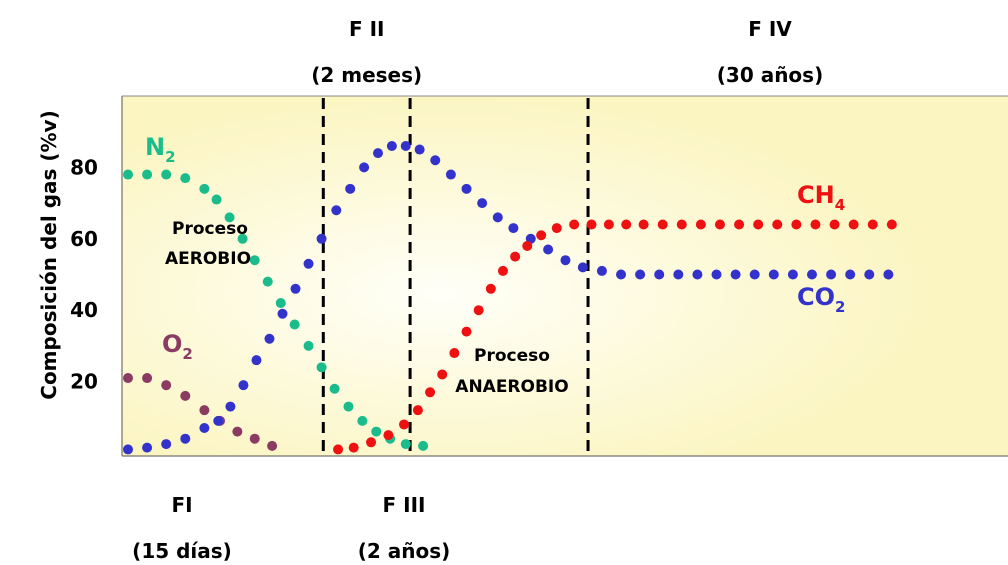 Image resolution: width=1008 pixels, height=565 pixels. I want to click on annotation-anaerobic-line2: ANAEROBIO, so click(511, 387).